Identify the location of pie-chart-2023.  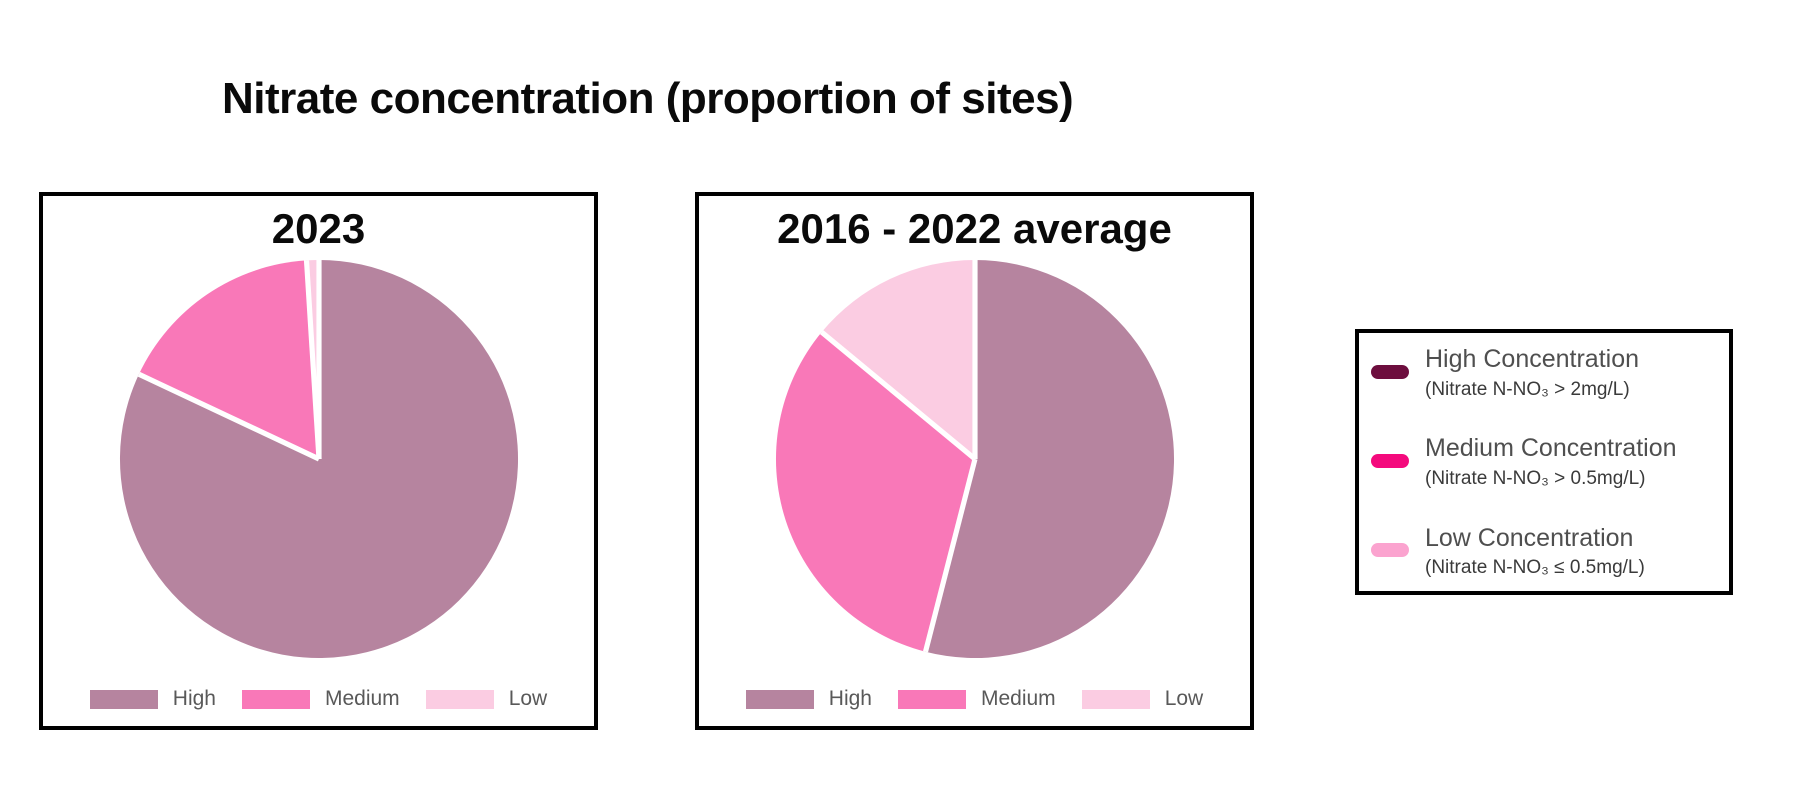
(318, 459).